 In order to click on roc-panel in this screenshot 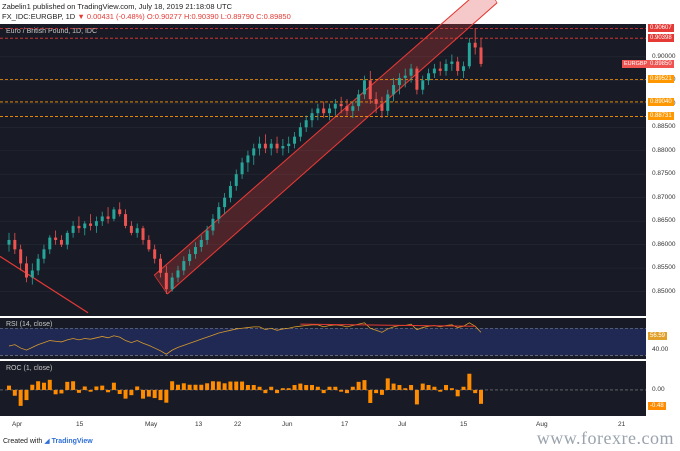, I will do `click(323, 388)`.